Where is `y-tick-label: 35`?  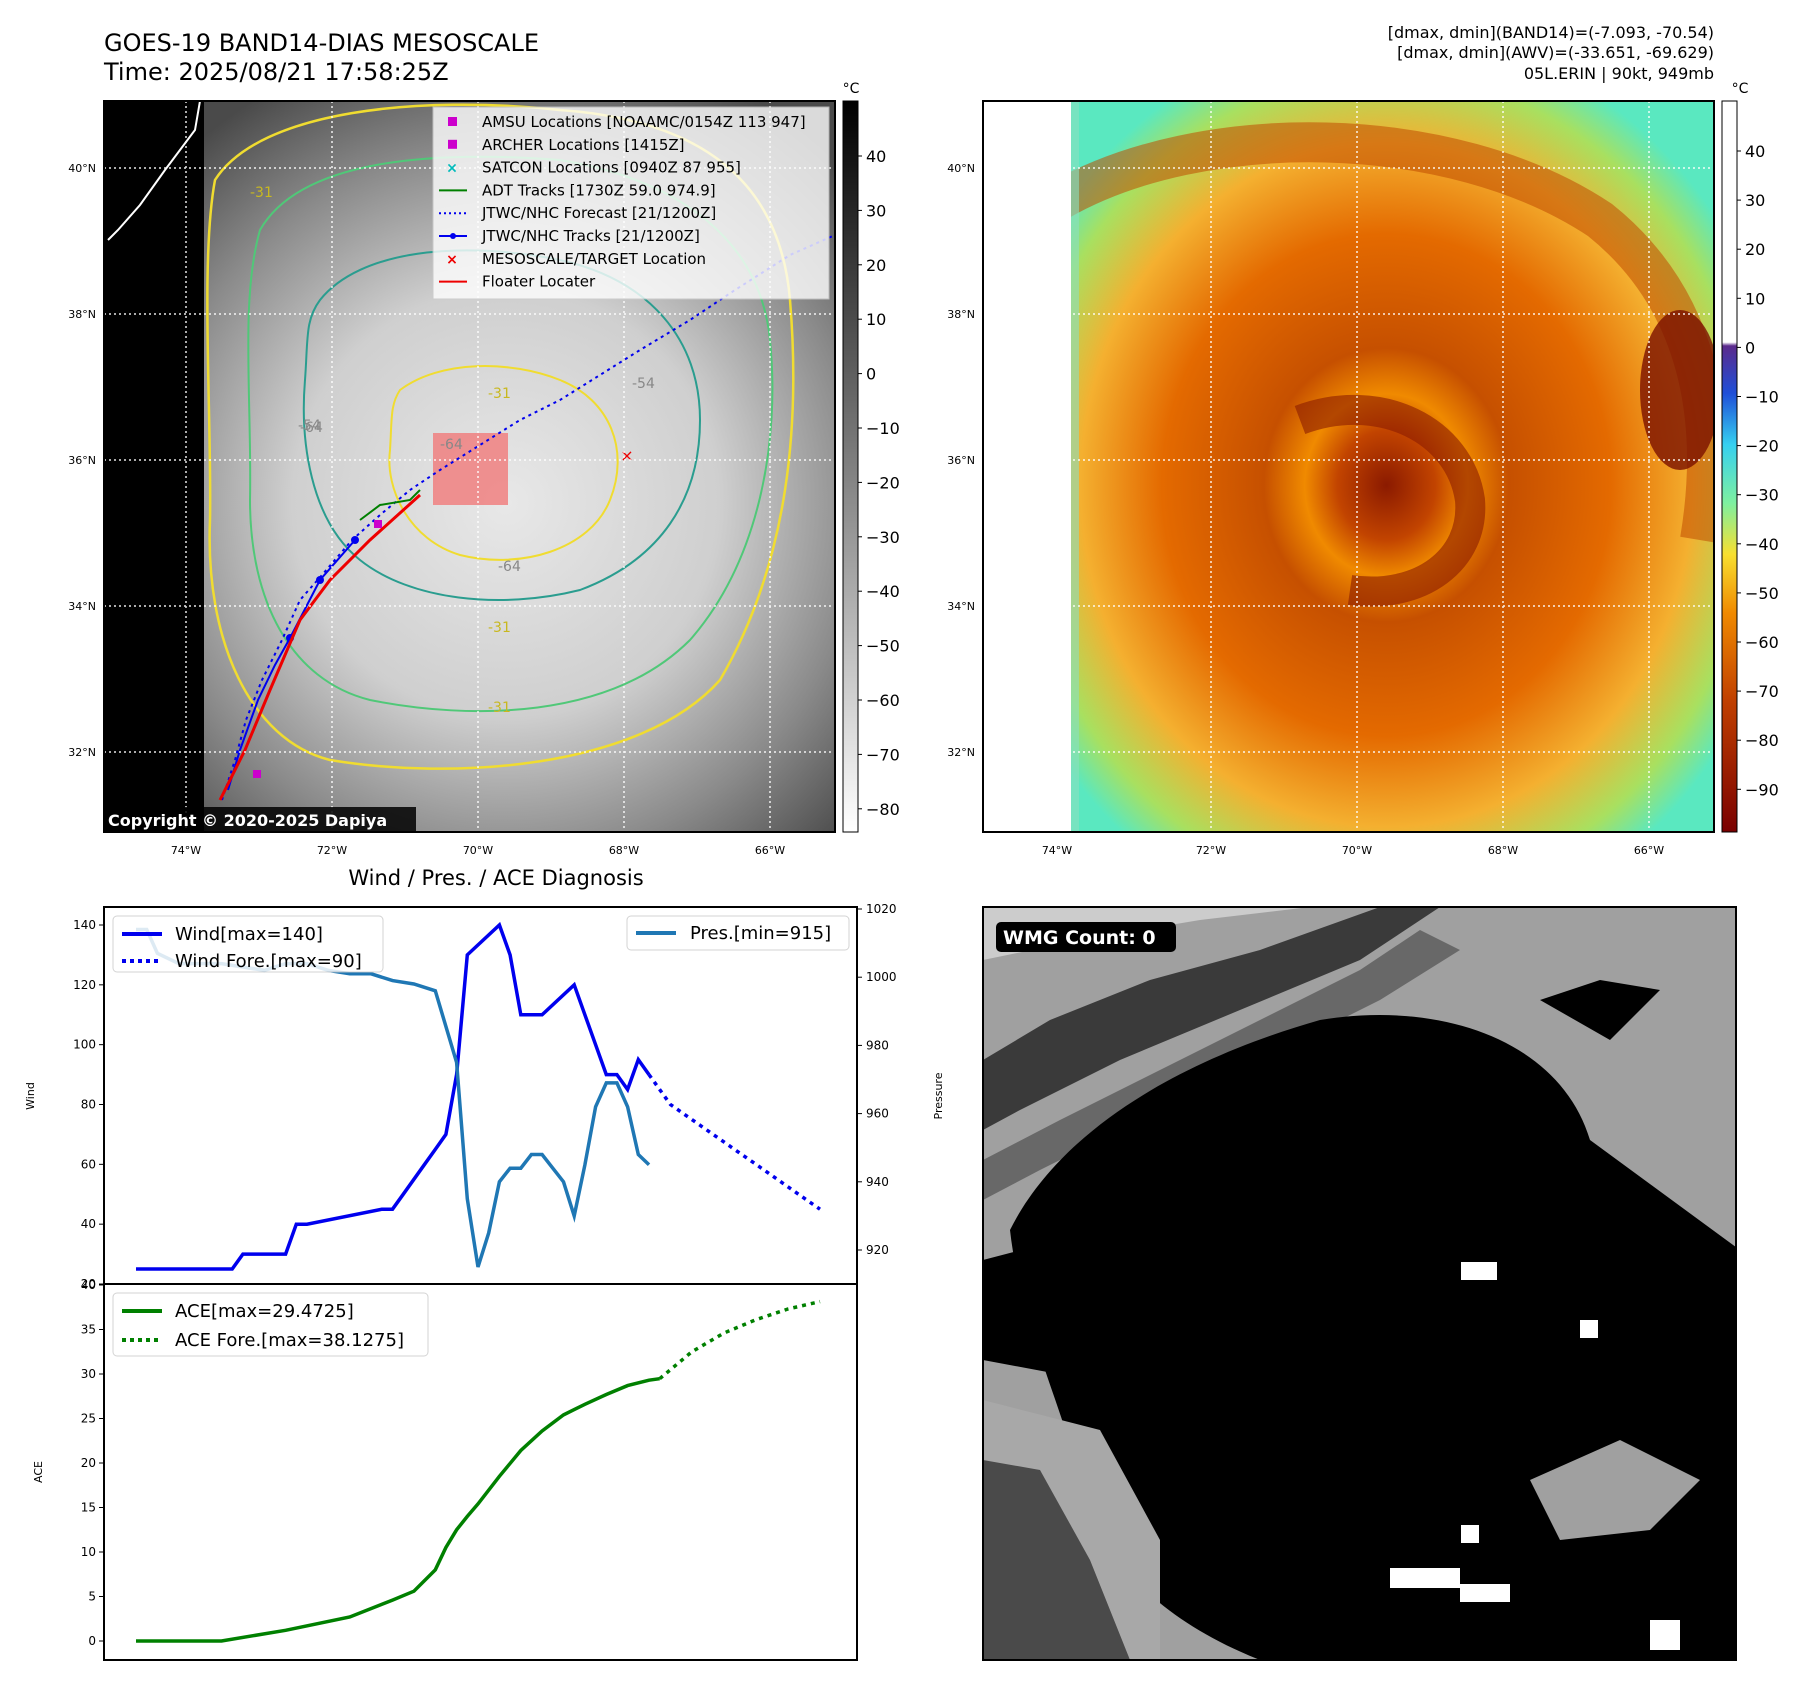 y-tick-label: 35 is located at coordinates (88, 1330).